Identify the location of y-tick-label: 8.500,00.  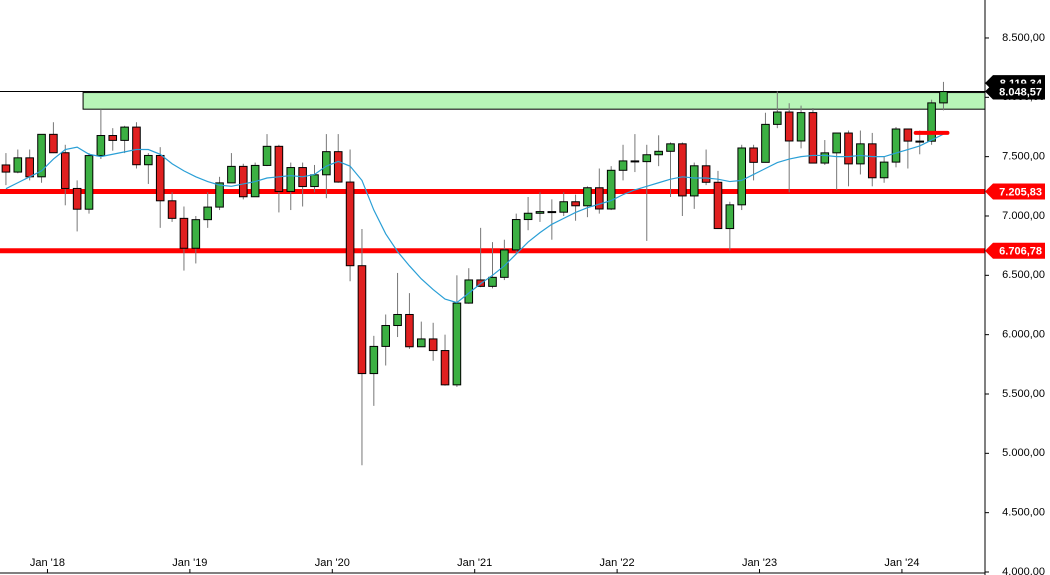
(1023, 38).